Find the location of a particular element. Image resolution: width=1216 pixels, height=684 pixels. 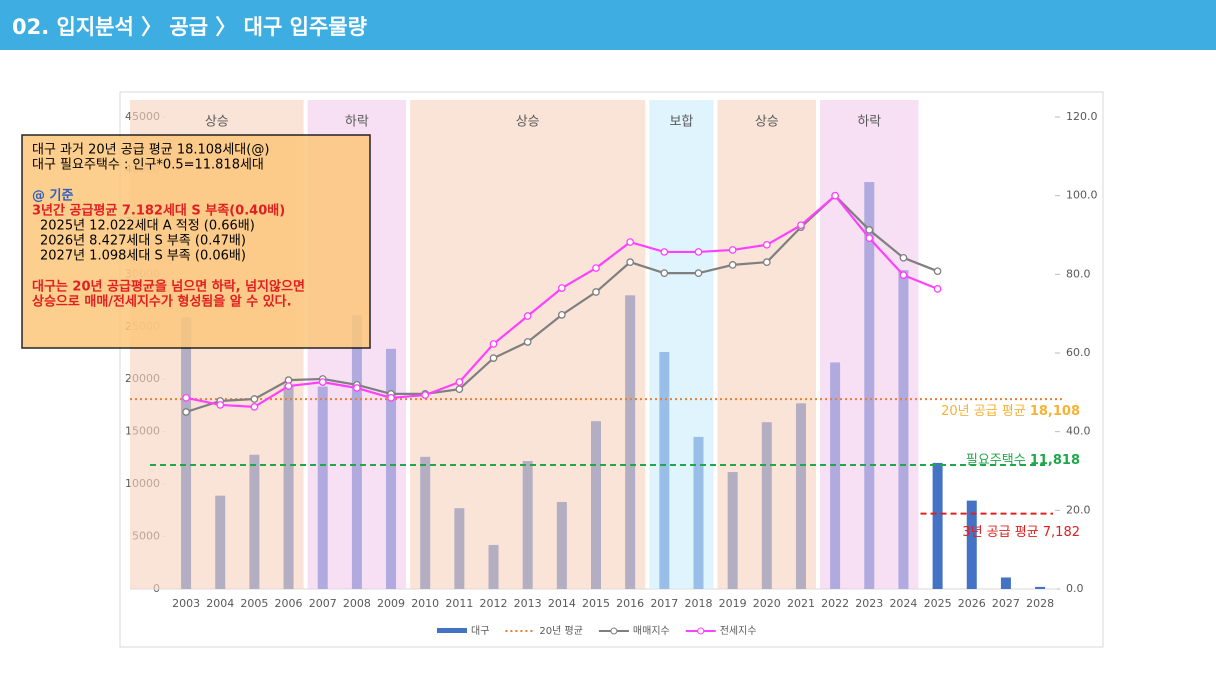

x-tick-label: 2026 is located at coordinates (972, 603).